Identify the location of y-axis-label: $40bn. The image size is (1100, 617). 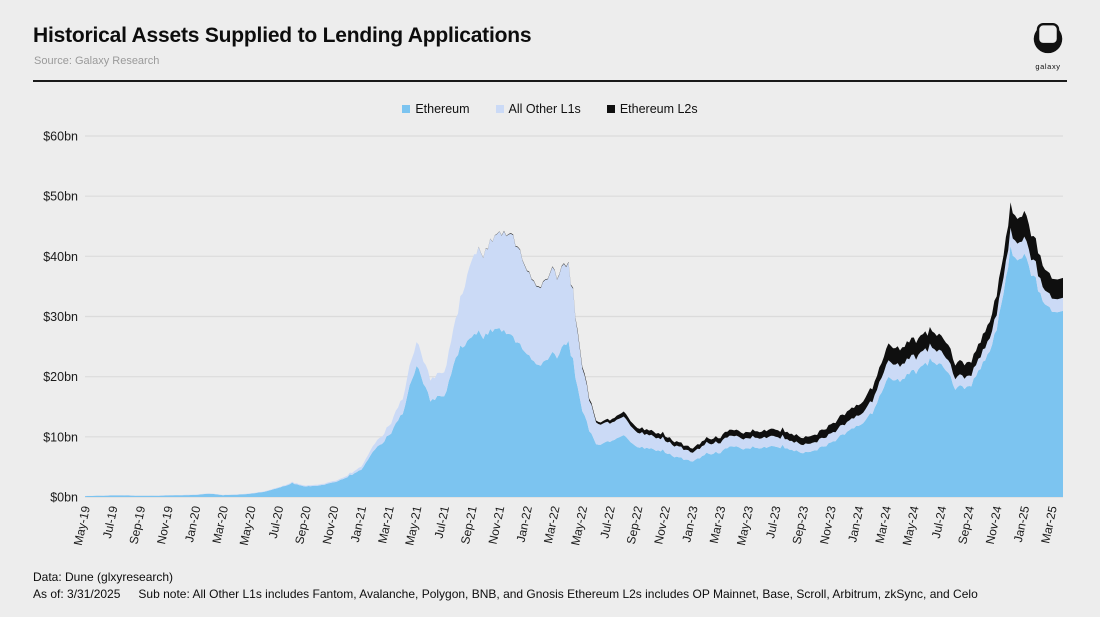
(60, 257).